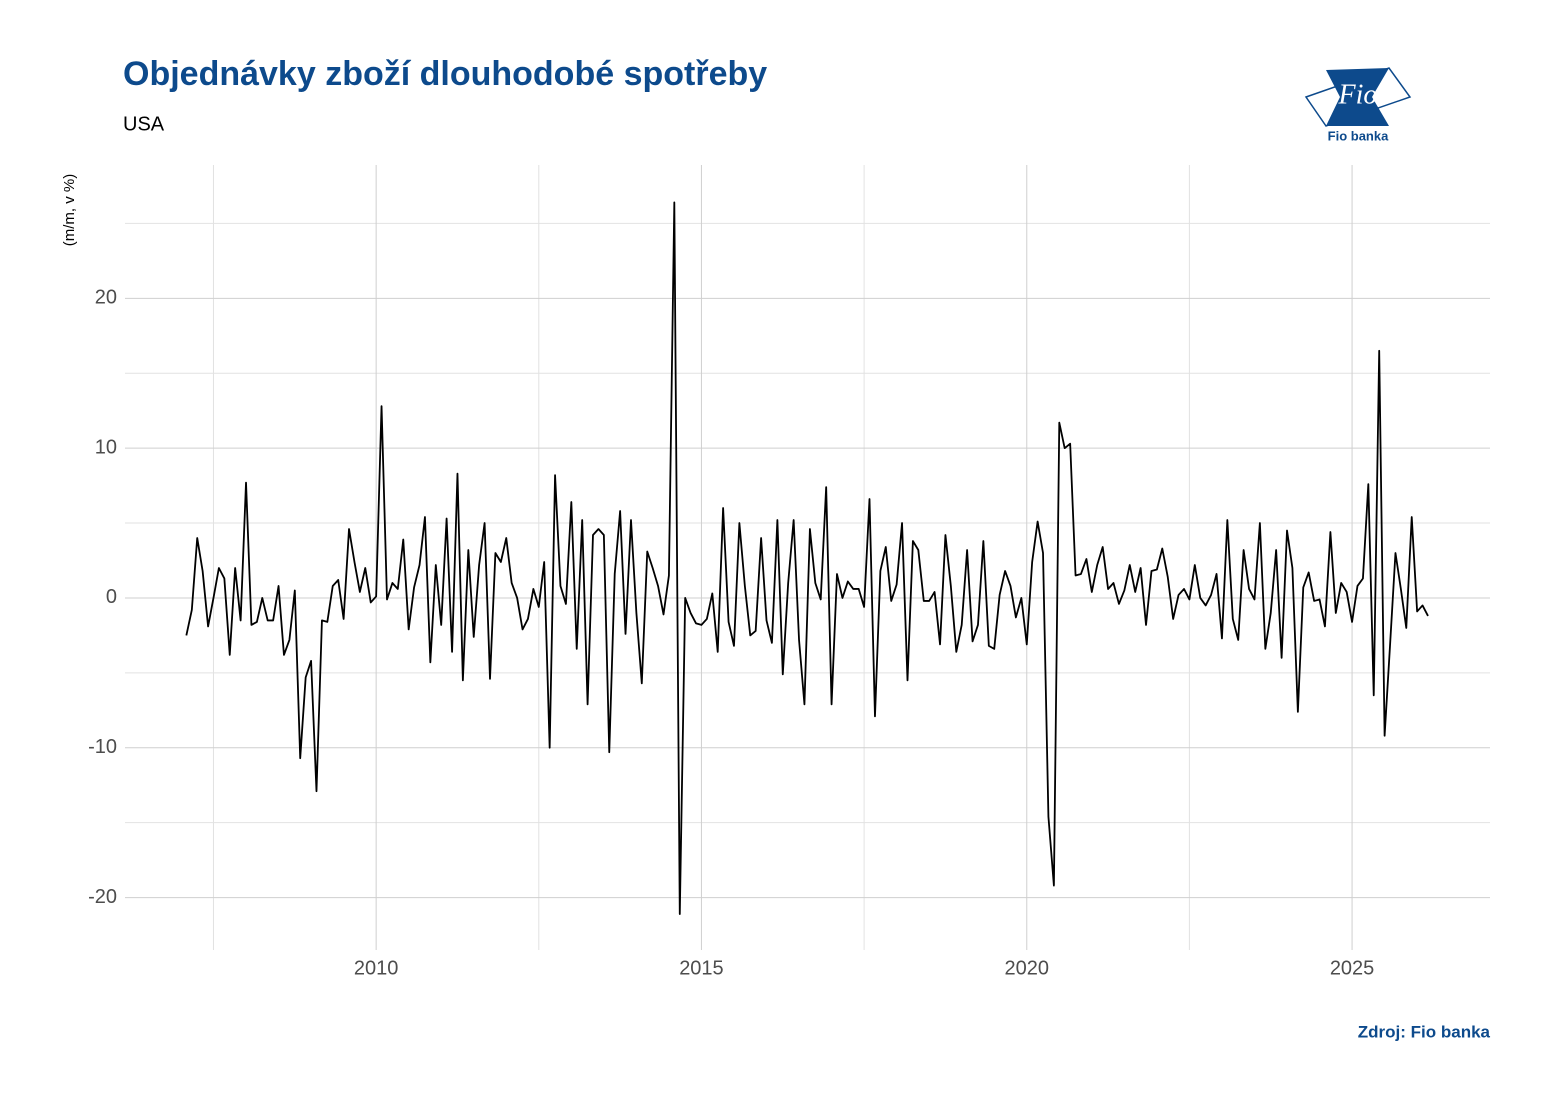 This screenshot has height=1102, width=1551. I want to click on x-tick-label: 2010, so click(376, 968).